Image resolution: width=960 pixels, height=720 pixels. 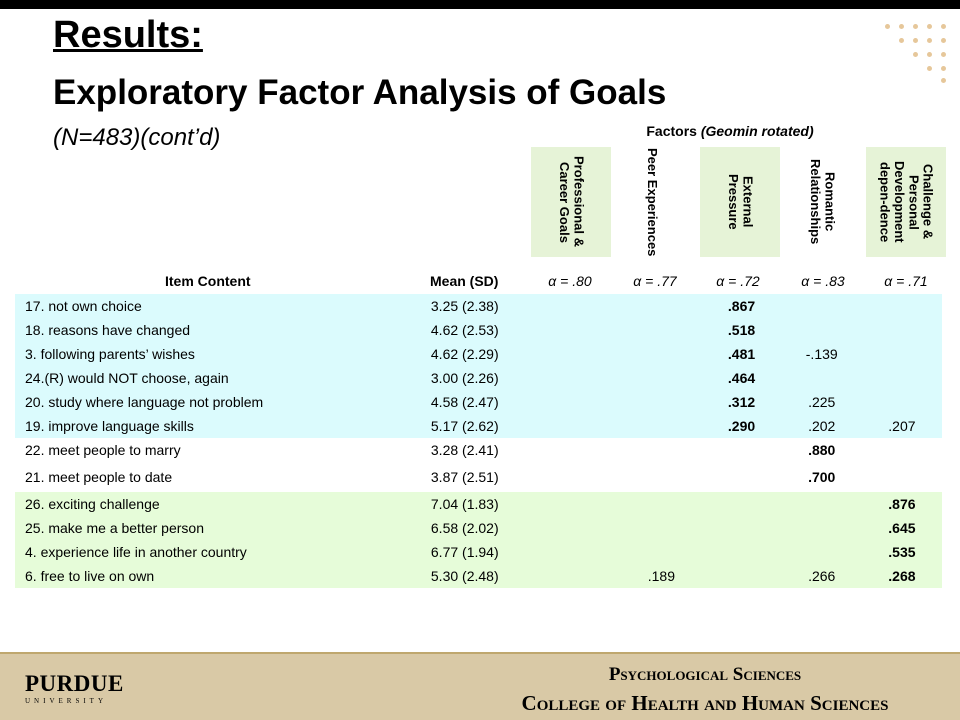 I want to click on college-name: College of Health and Human Sciences, so click(x=705, y=703).